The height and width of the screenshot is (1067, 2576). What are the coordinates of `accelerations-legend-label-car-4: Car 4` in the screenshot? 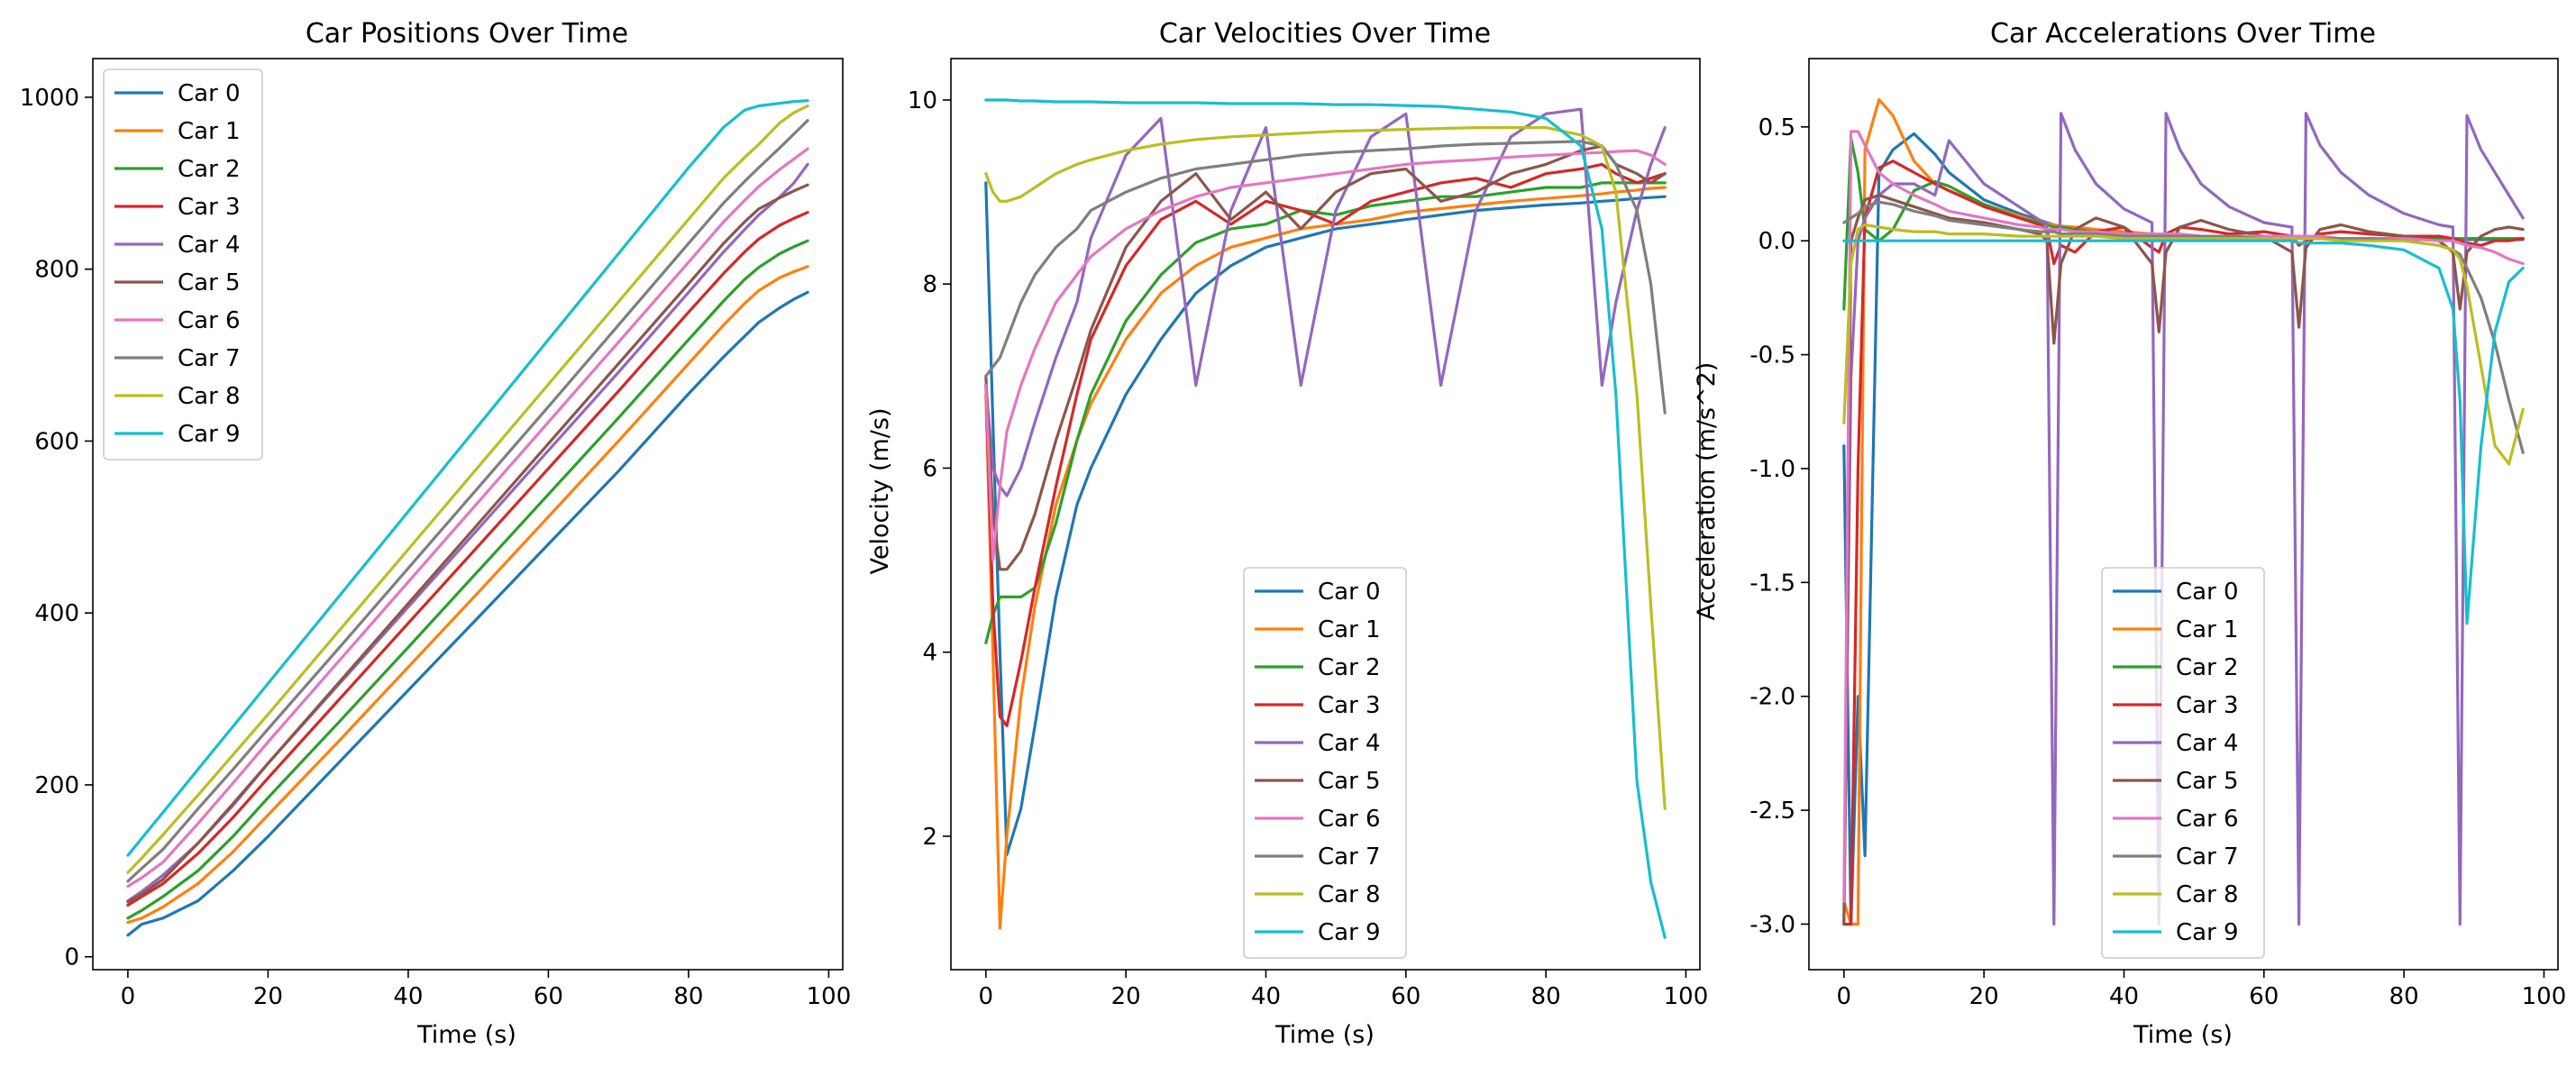 It's located at (2207, 744).